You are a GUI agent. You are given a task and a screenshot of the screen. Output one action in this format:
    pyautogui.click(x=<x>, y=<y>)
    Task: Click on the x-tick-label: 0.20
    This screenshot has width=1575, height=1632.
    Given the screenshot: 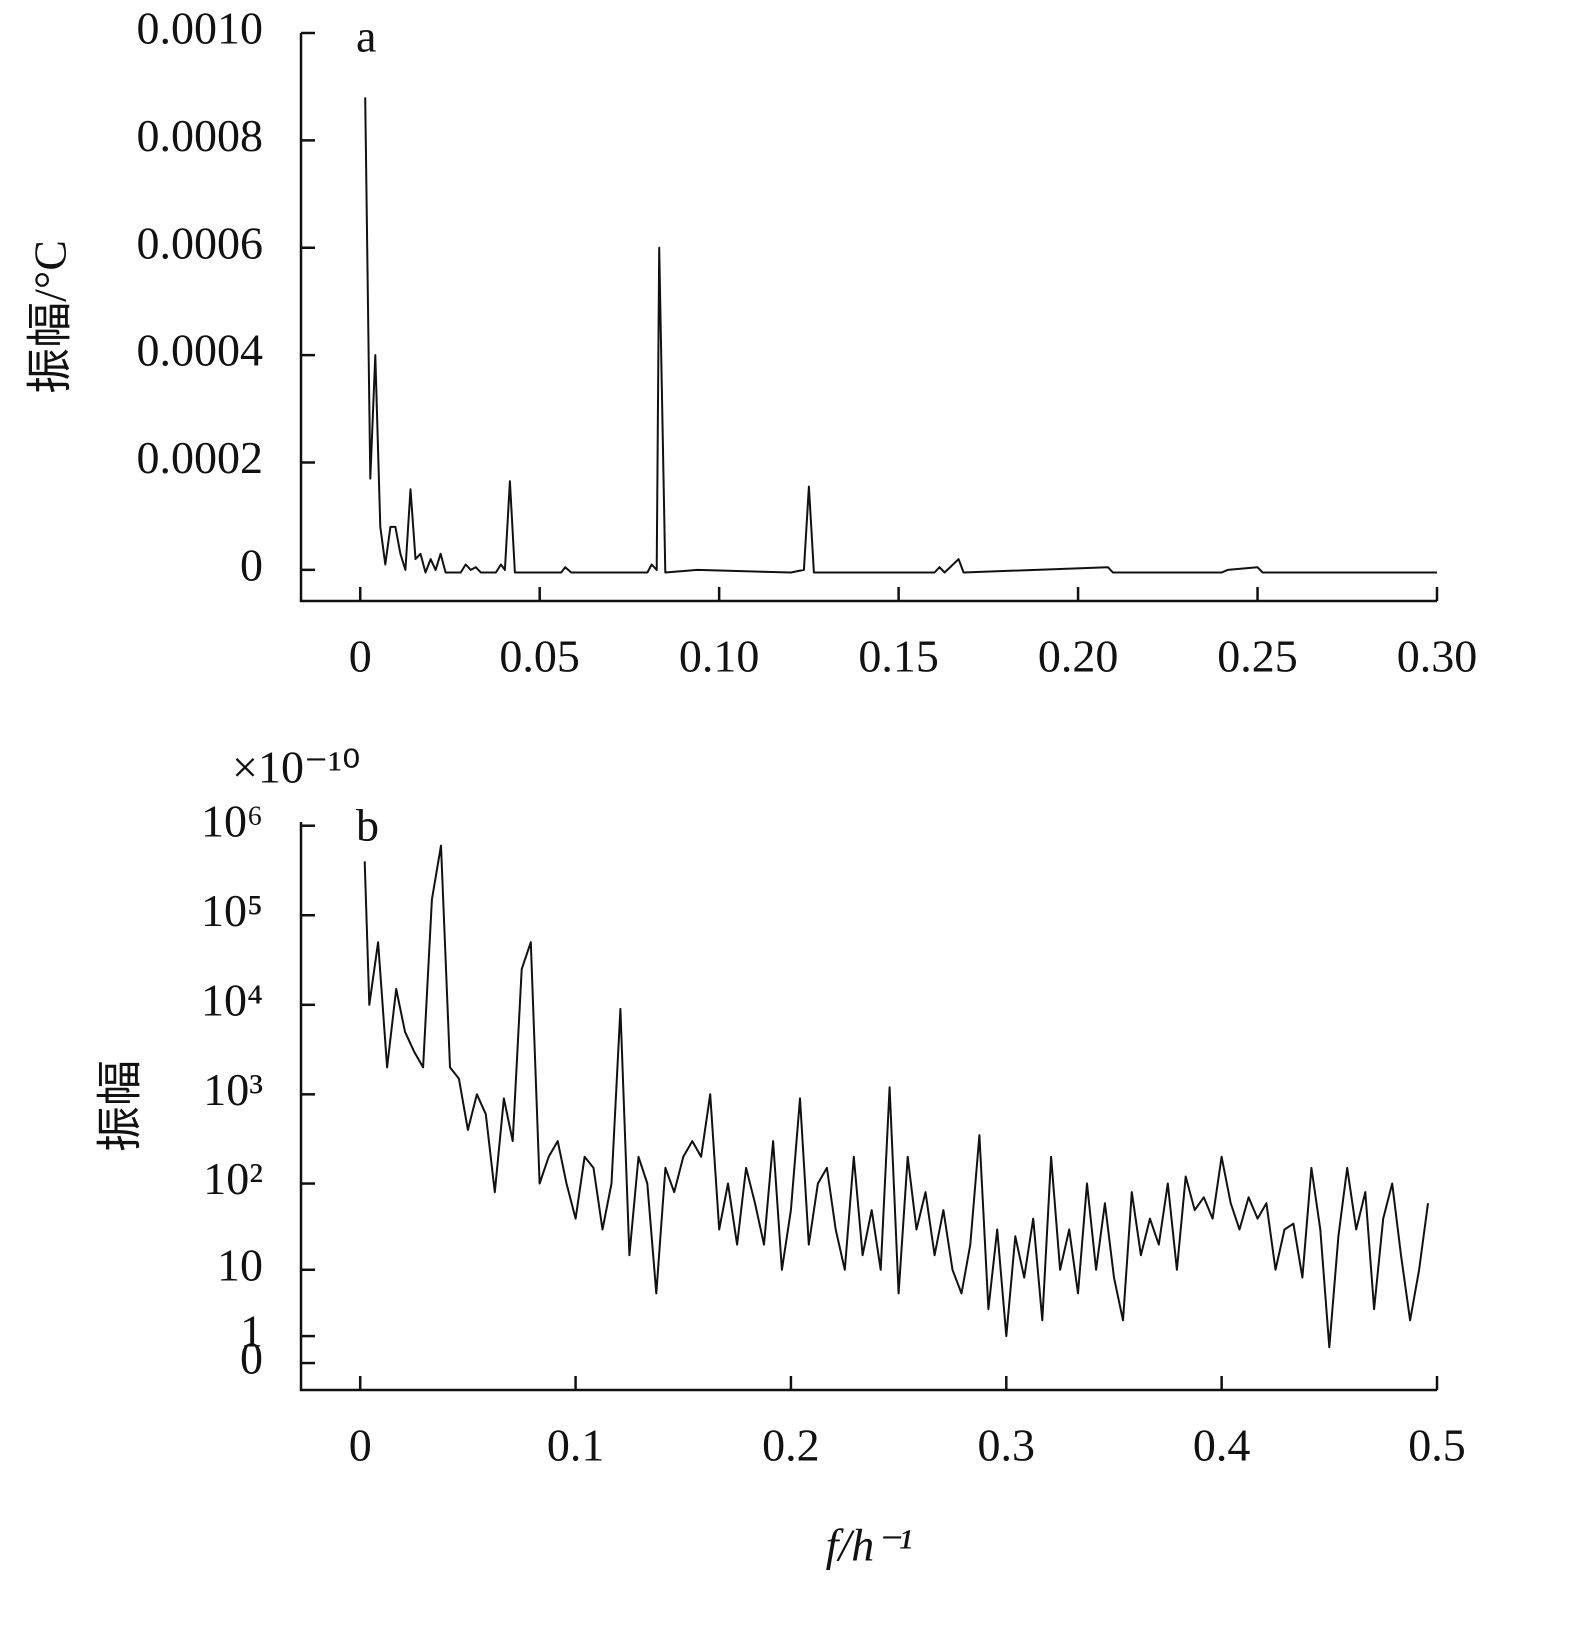 What is the action you would take?
    pyautogui.click(x=1078, y=656)
    